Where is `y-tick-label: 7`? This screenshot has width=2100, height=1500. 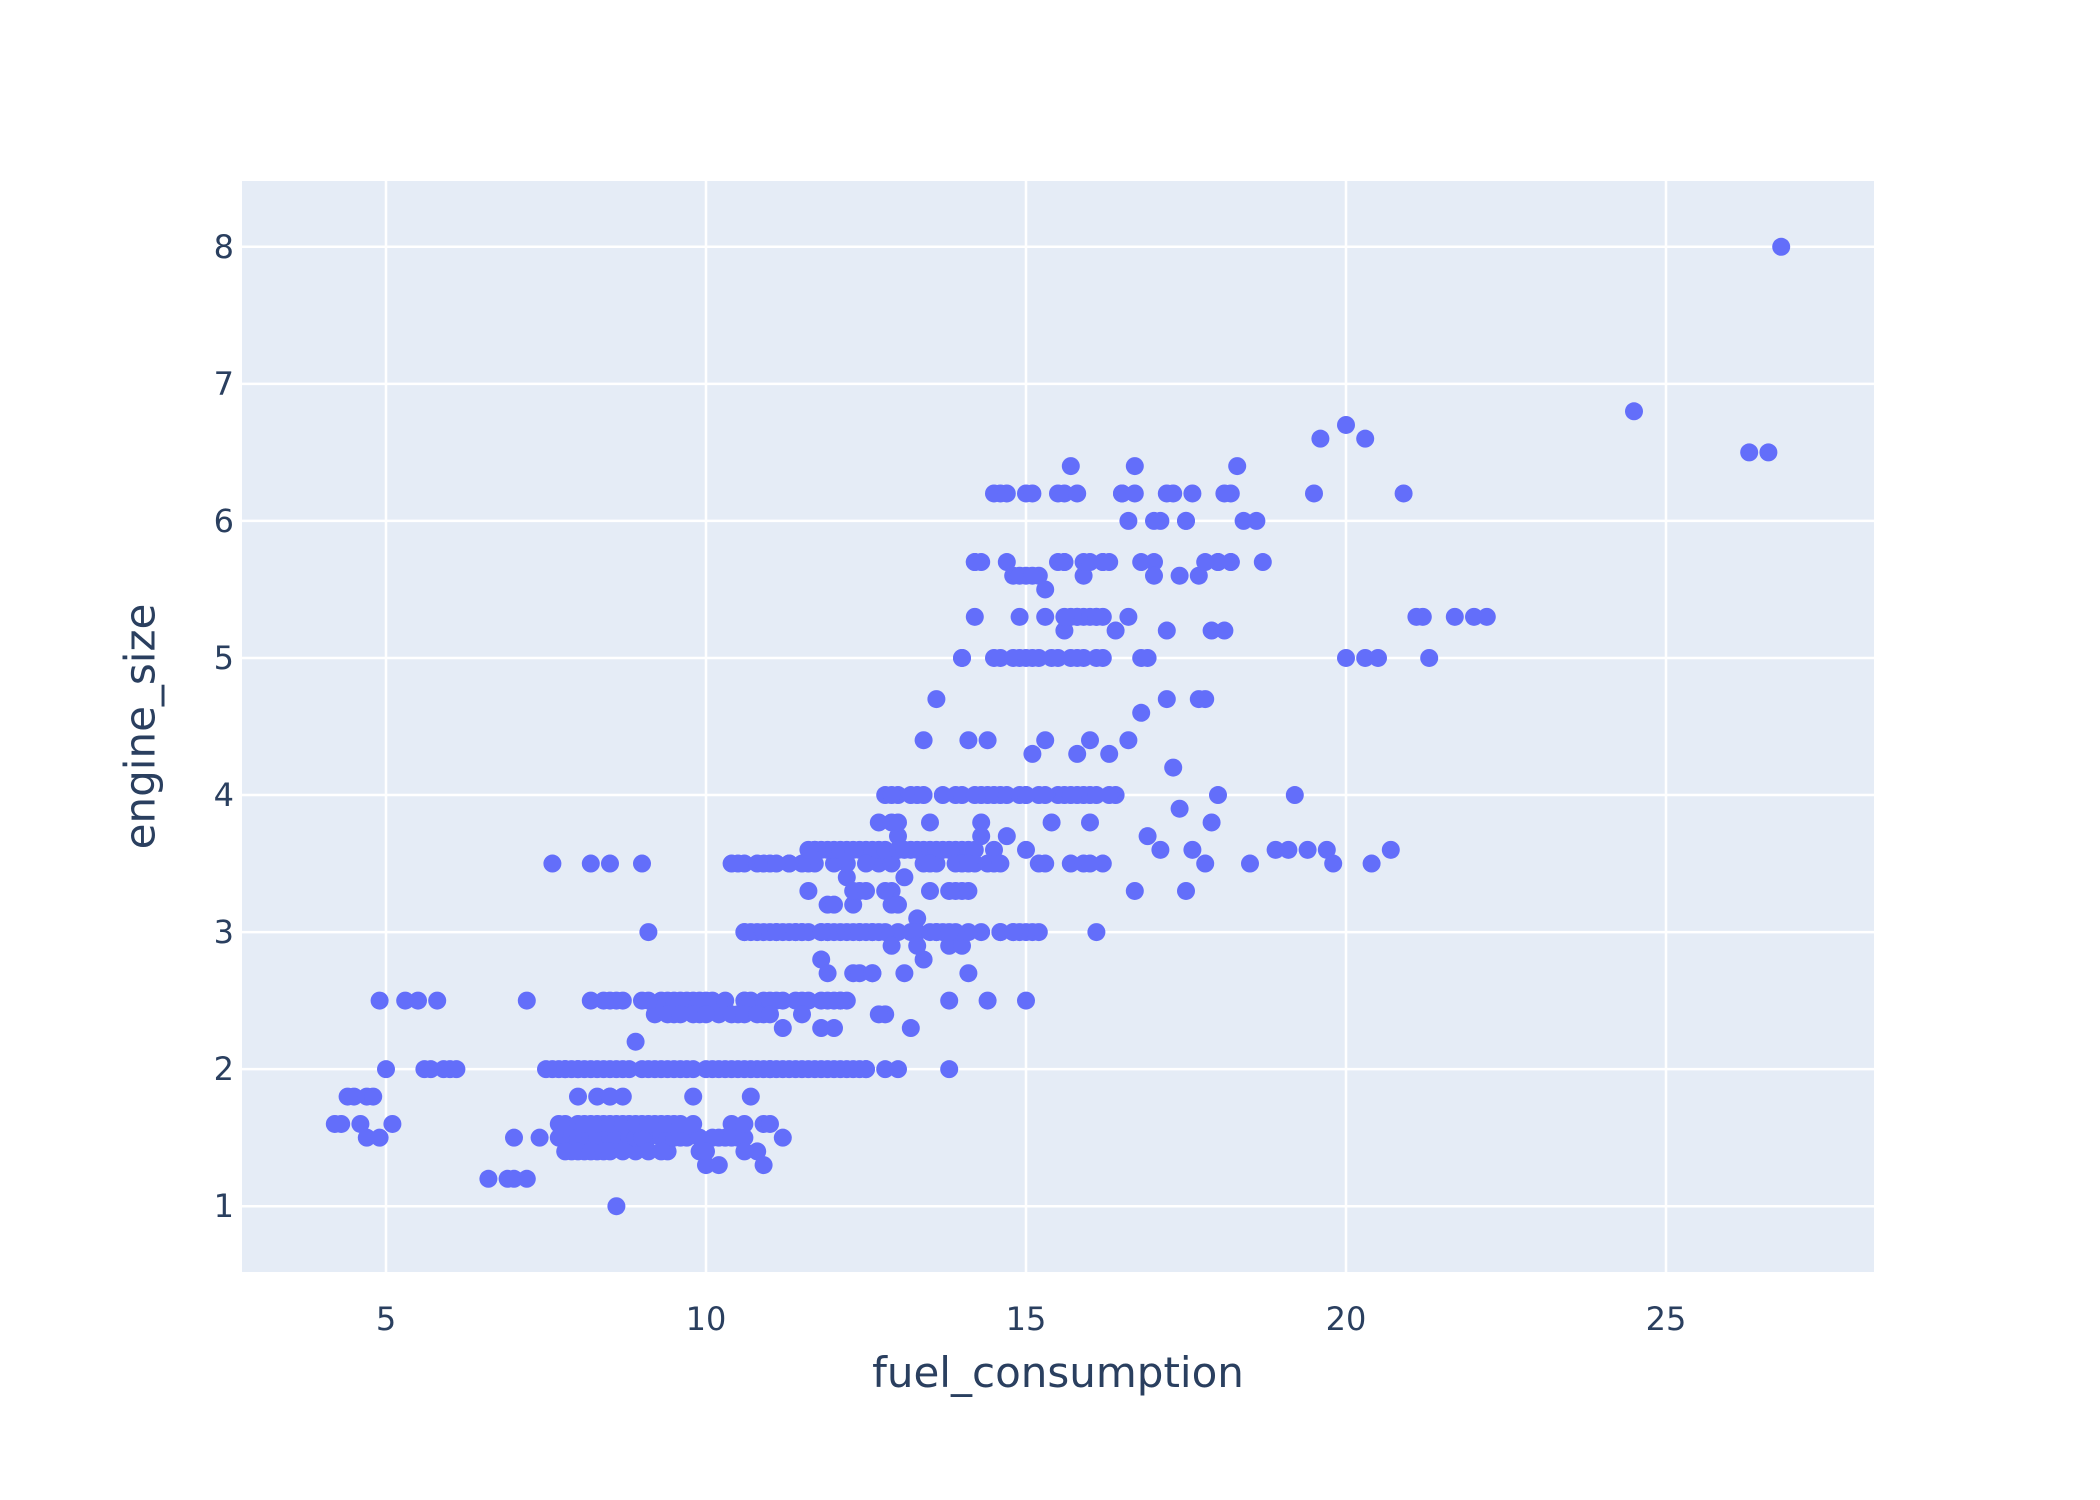 y-tick-label: 7 is located at coordinates (224, 384).